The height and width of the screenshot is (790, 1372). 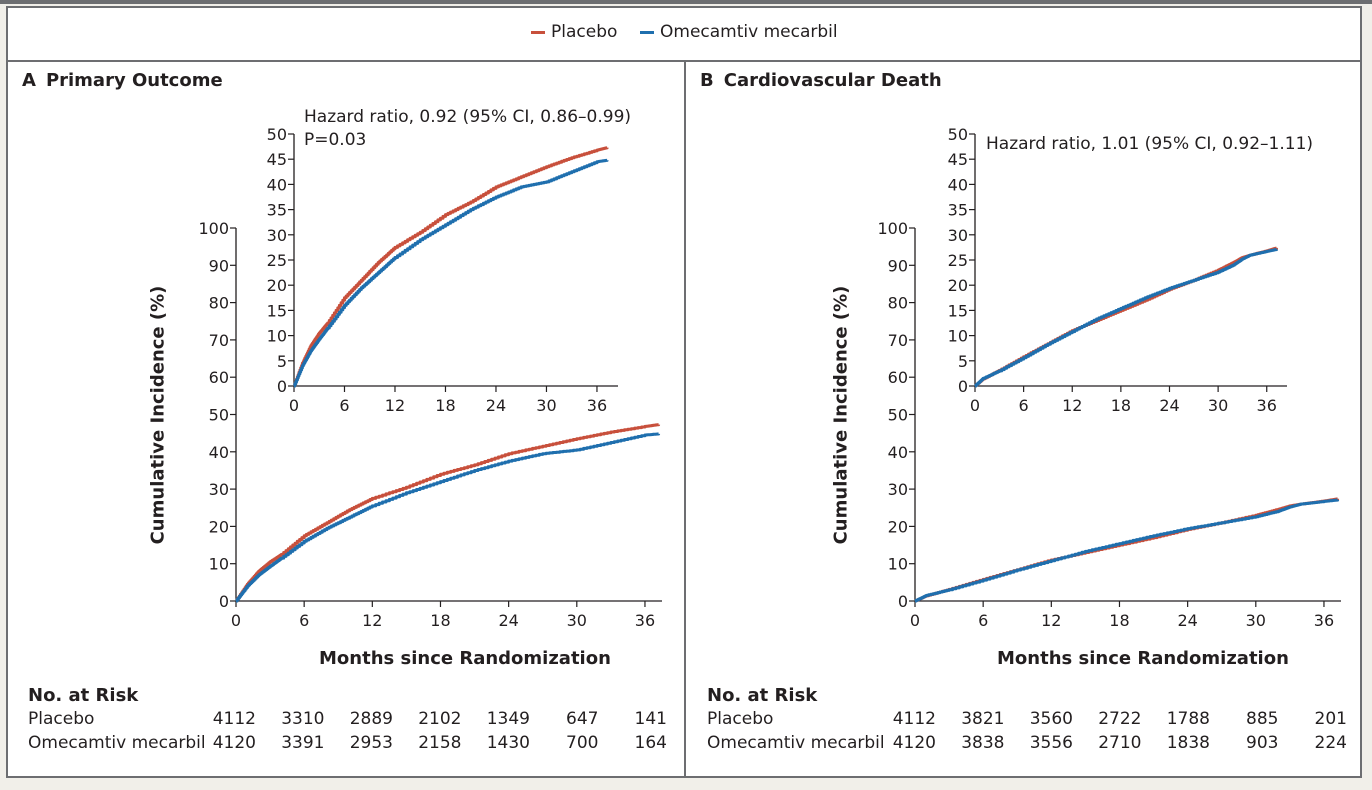 What do you see at coordinates (983, 743) in the screenshot?
I see `panel-b-risk-value: 3838` at bounding box center [983, 743].